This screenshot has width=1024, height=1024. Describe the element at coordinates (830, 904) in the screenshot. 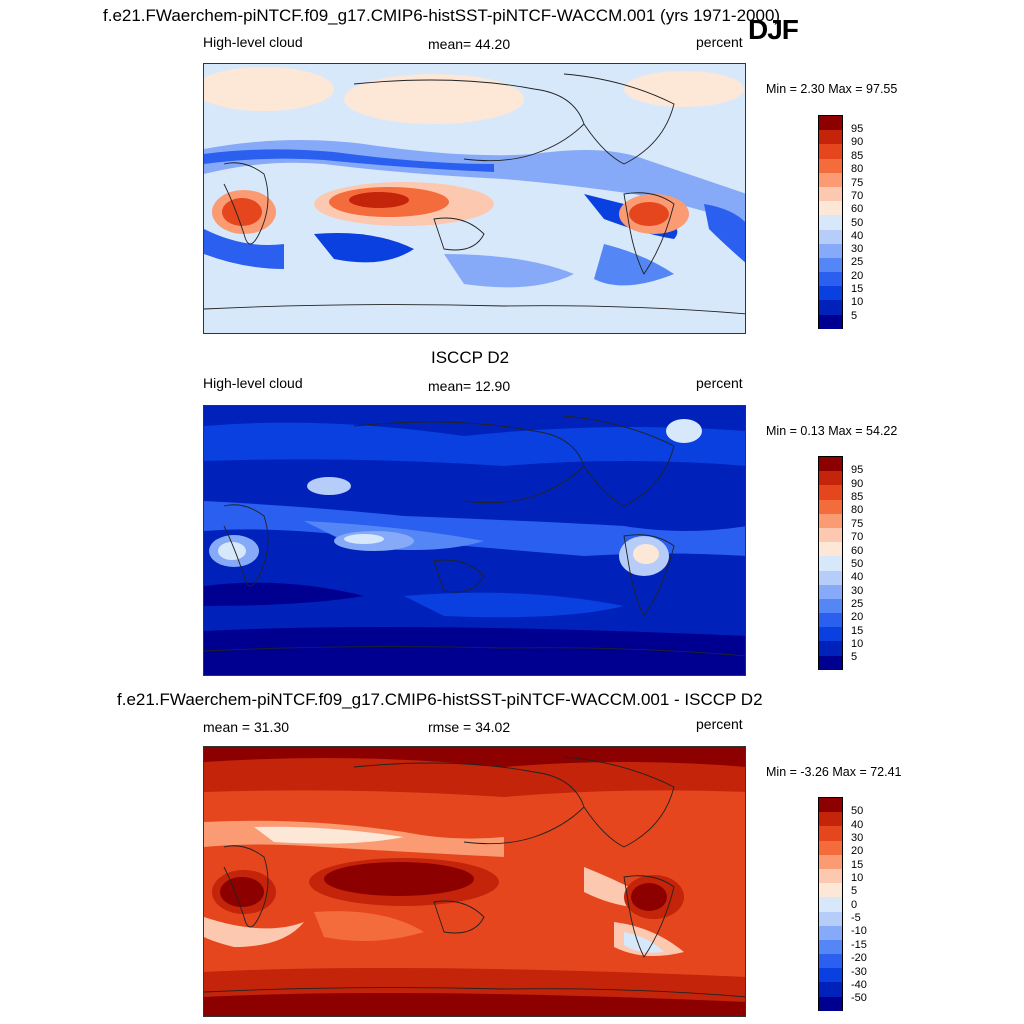

I see `panel3-colorbar` at that location.